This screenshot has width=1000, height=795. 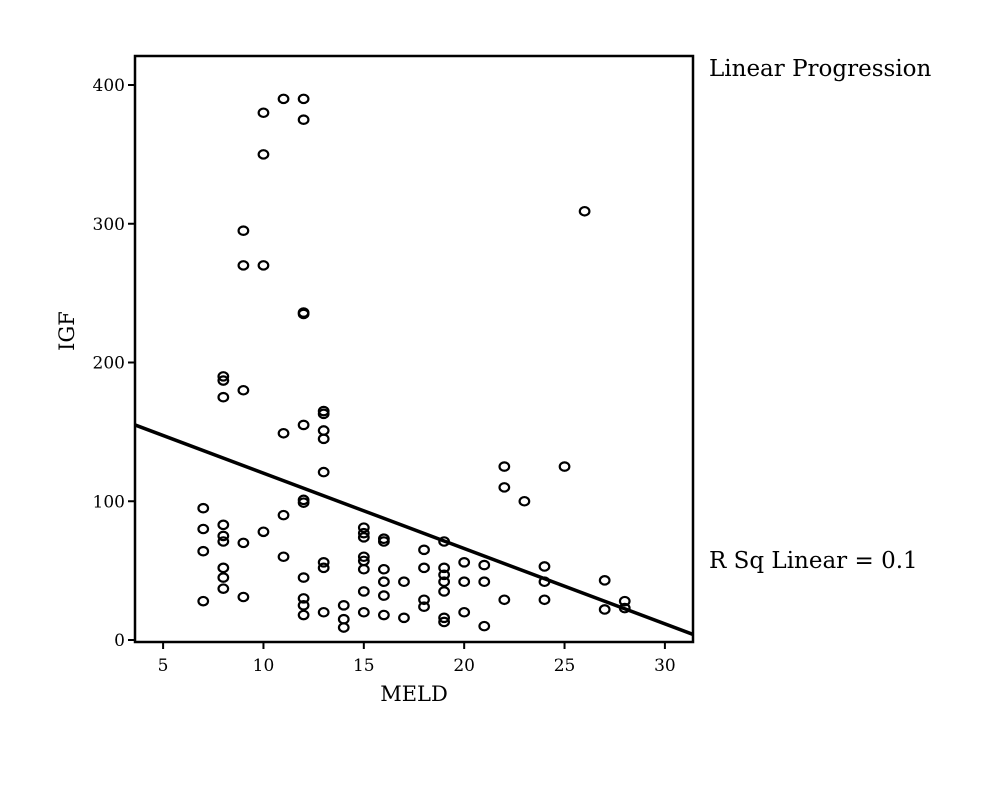 What do you see at coordinates (109, 86) in the screenshot?
I see `y-tick-label: 400` at bounding box center [109, 86].